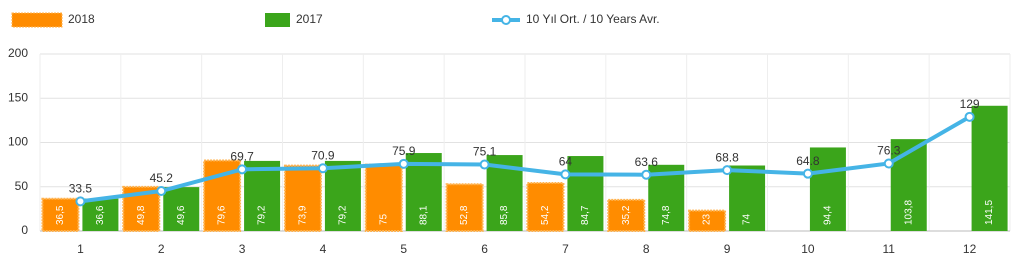 Image resolution: width=1024 pixels, height=273 pixels. What do you see at coordinates (383, 219) in the screenshot?
I see `value-label: 75` at bounding box center [383, 219].